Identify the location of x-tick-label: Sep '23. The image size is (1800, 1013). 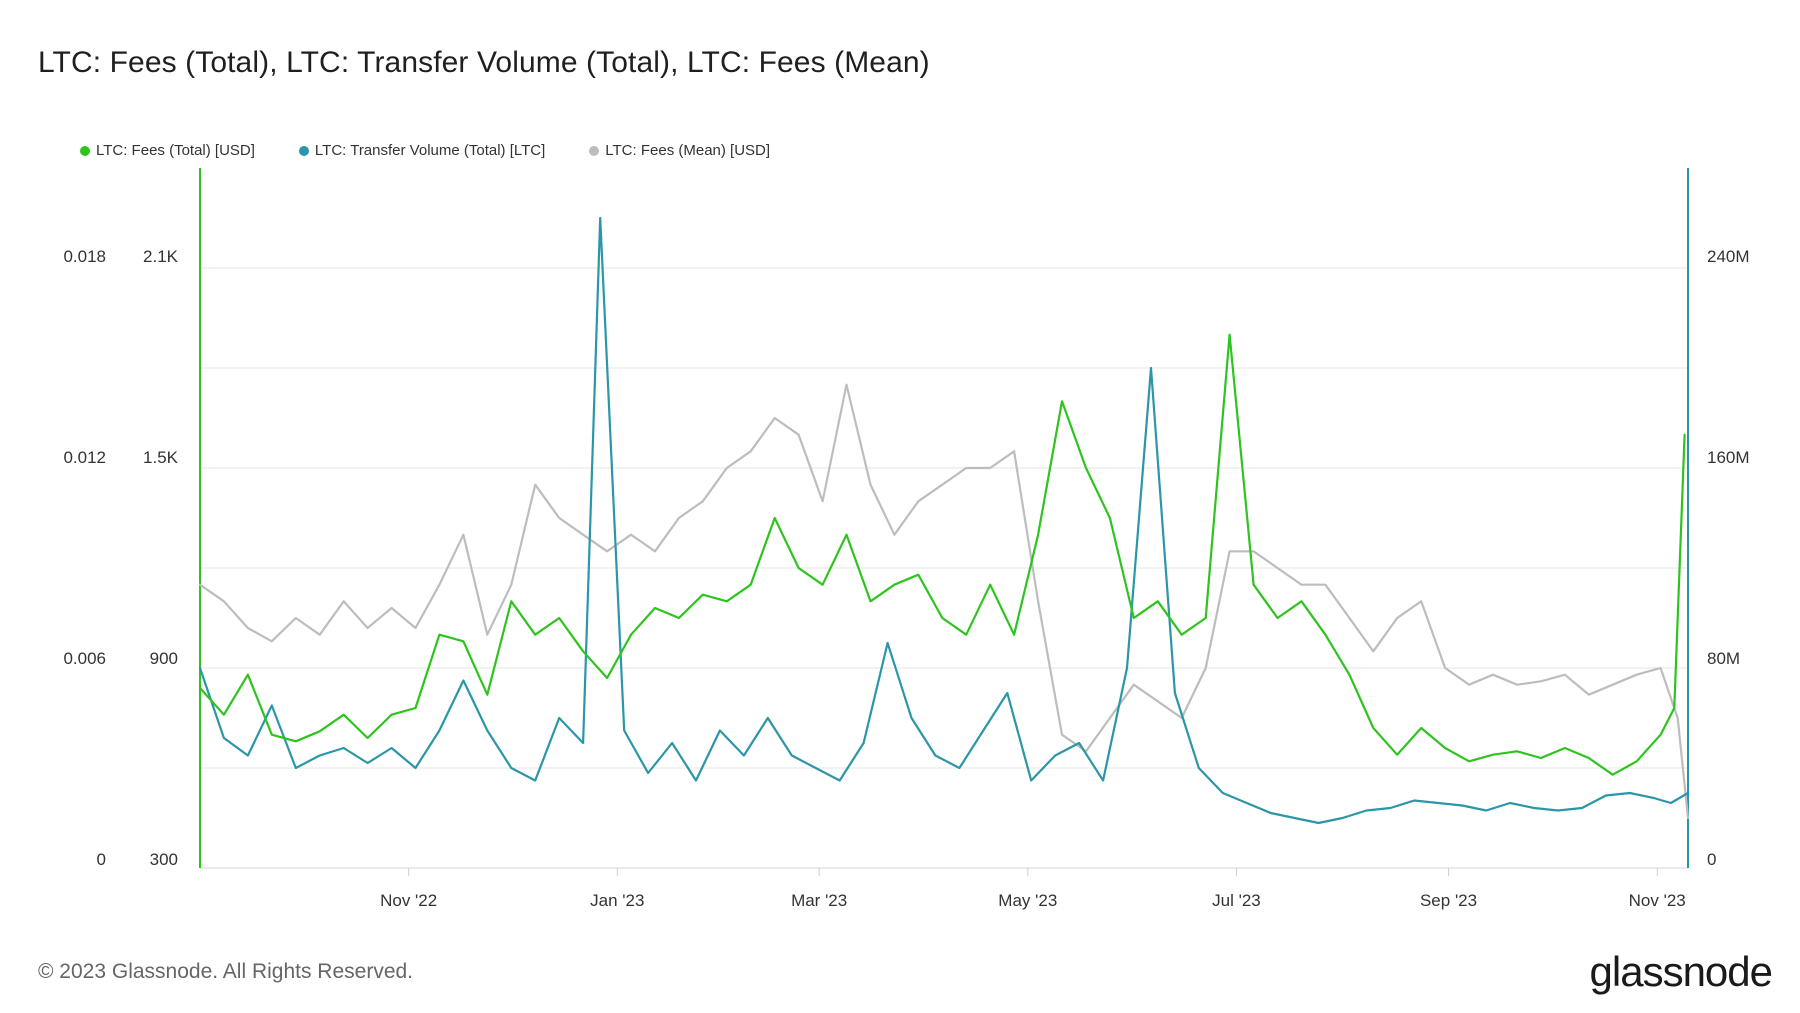
(1448, 900).